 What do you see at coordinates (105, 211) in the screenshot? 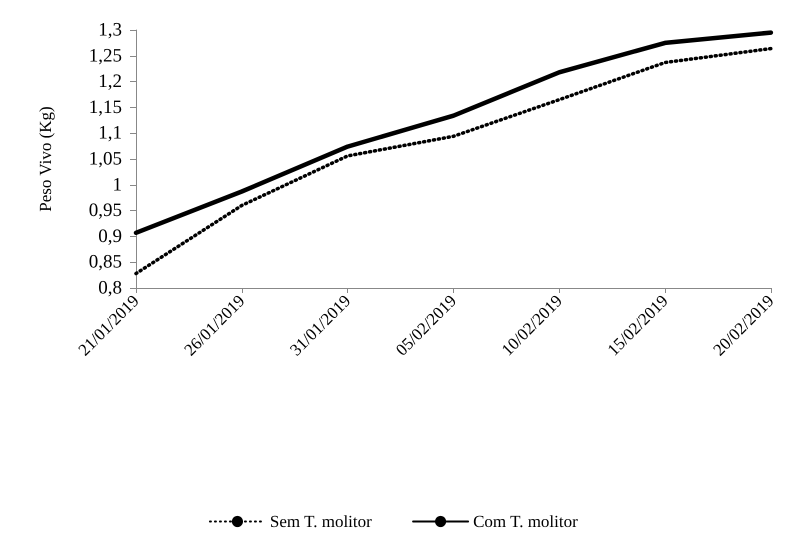
I see `y-tick-label: 0,95` at bounding box center [105, 211].